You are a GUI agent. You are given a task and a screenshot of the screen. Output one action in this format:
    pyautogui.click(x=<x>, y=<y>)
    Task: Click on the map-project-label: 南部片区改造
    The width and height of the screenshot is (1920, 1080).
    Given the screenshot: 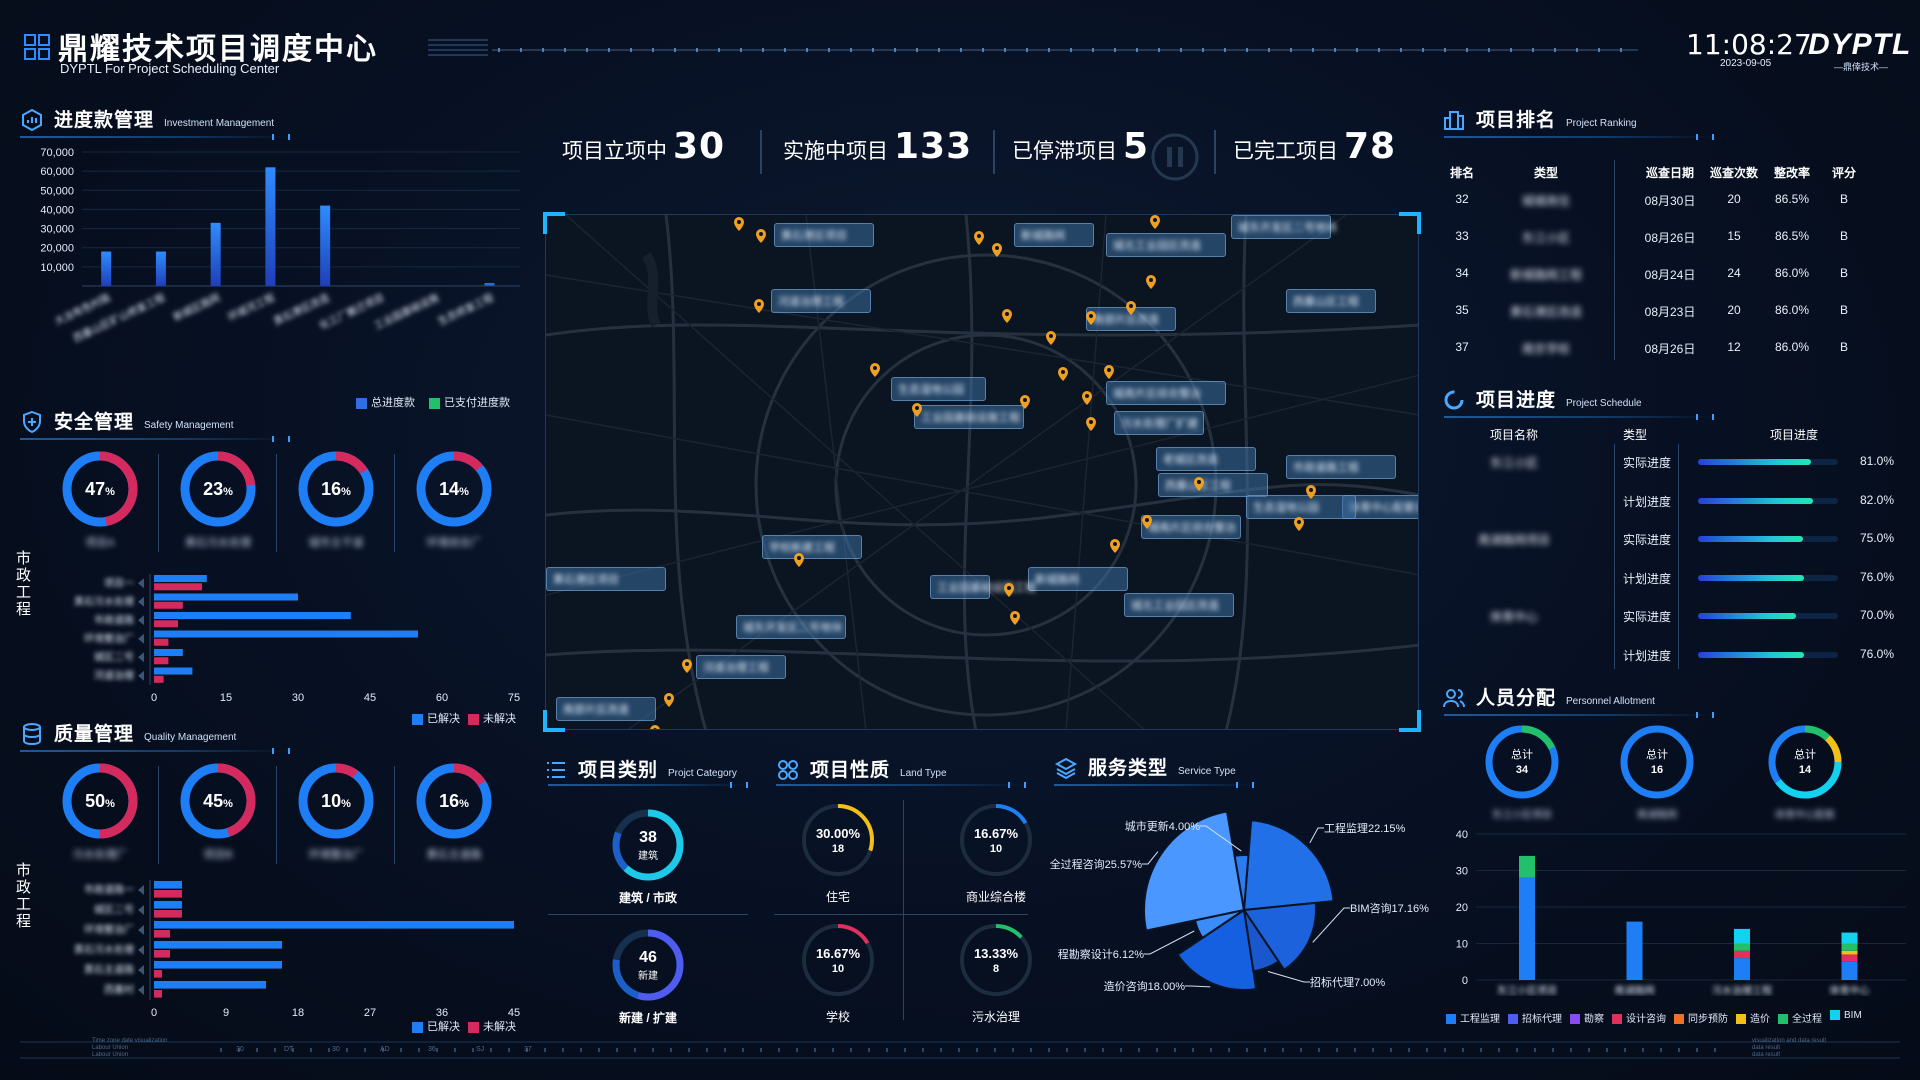 What is the action you would take?
    pyautogui.click(x=606, y=709)
    